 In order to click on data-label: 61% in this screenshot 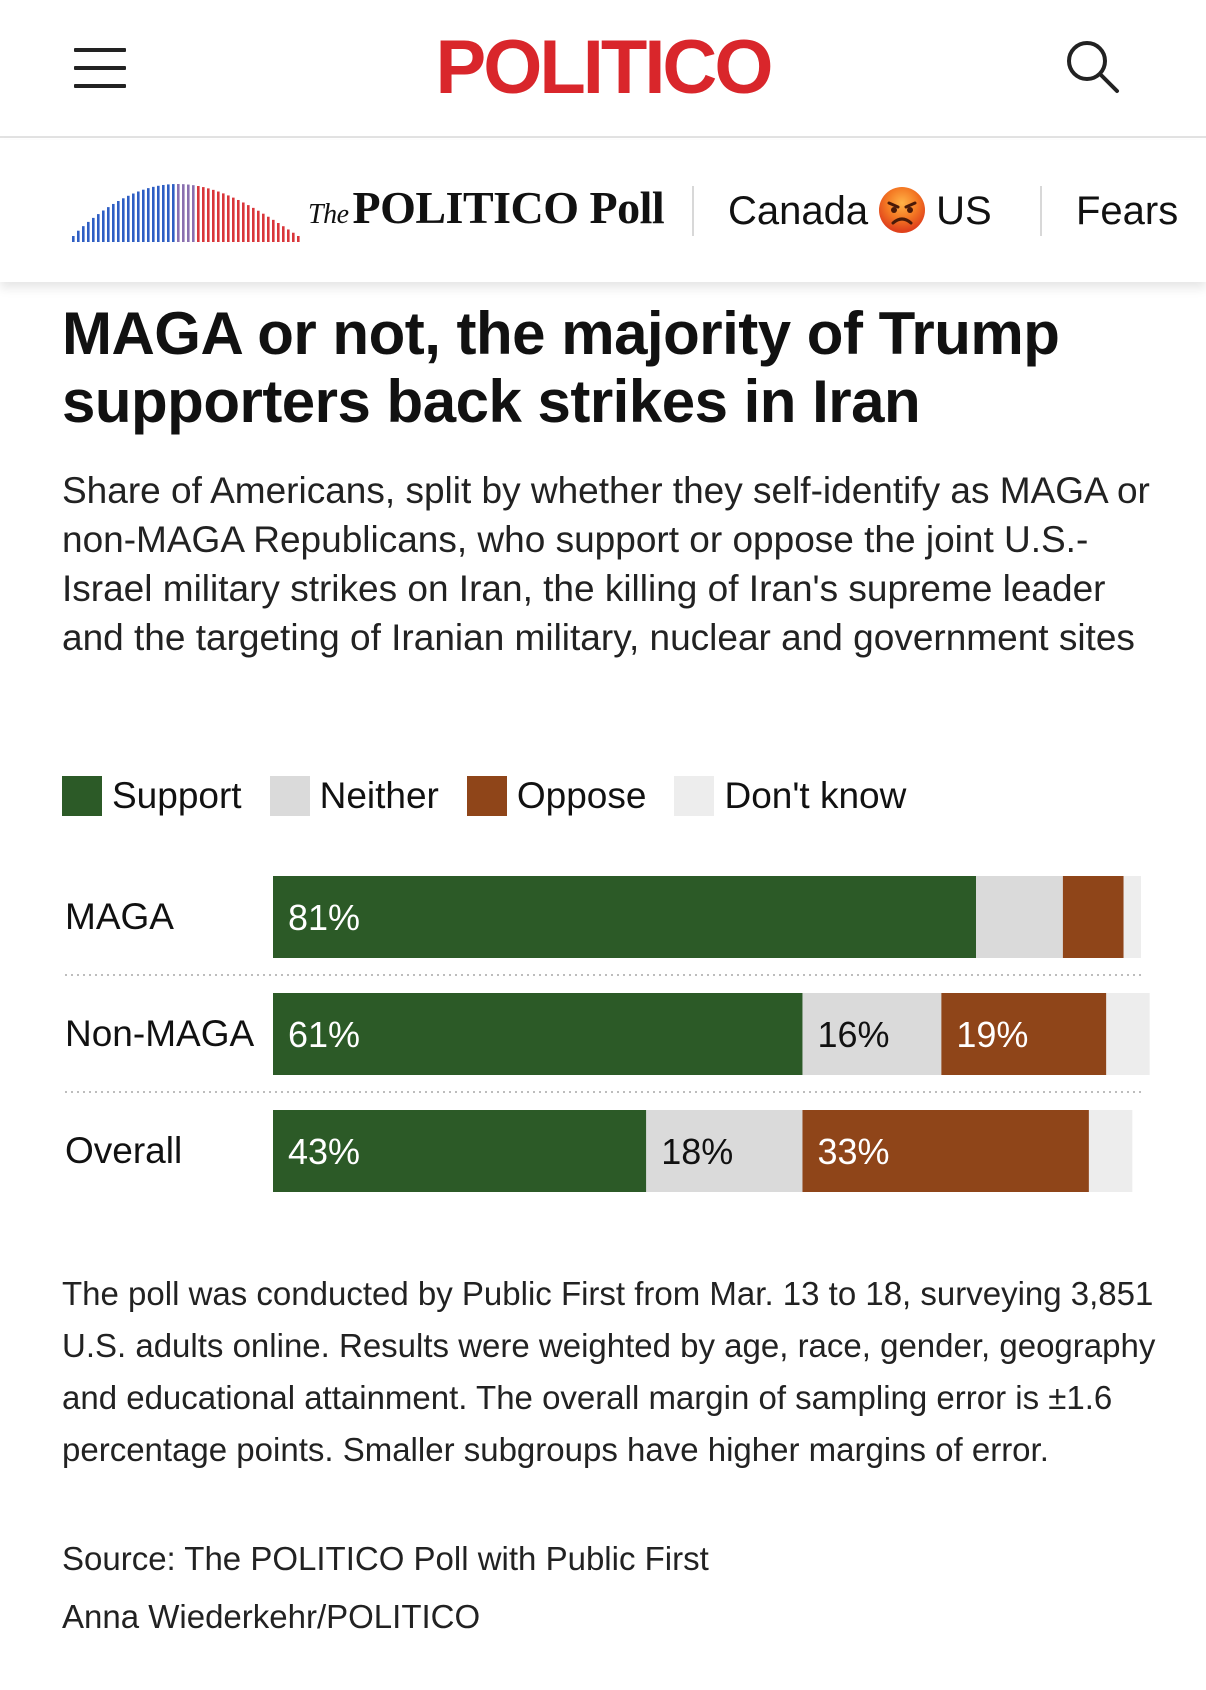, I will do `click(324, 1034)`.